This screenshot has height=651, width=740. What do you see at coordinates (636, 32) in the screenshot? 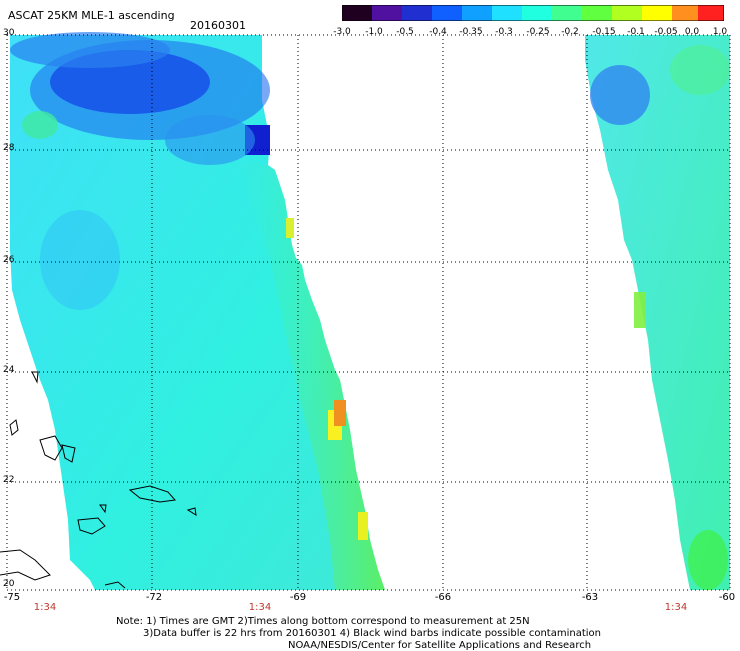
I see `colorbar-label: -0.1` at bounding box center [636, 32].